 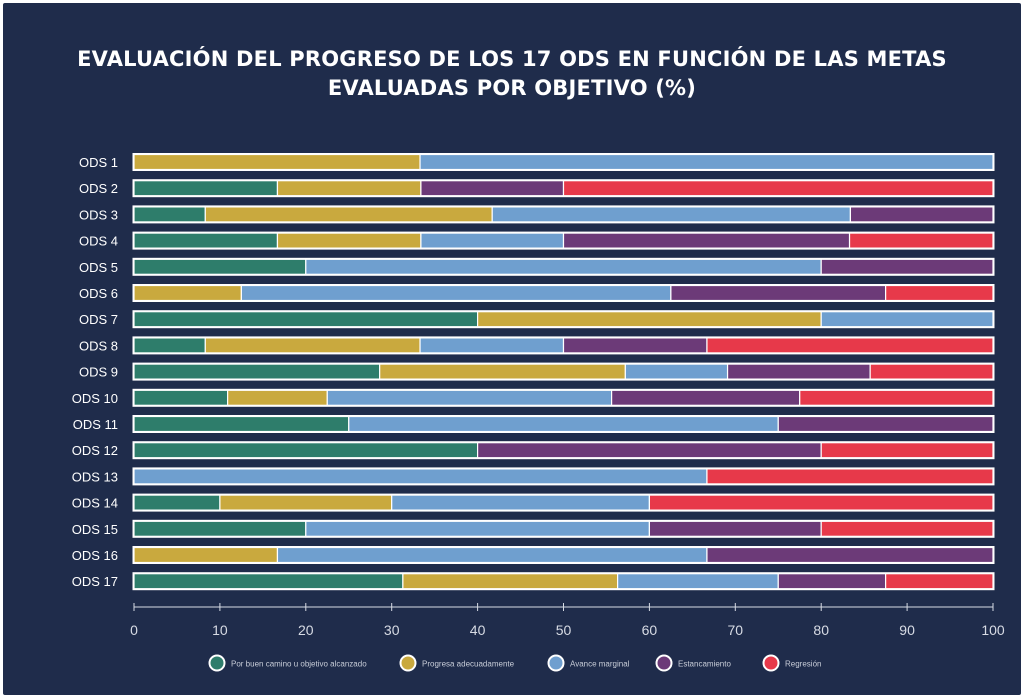 What do you see at coordinates (98, 162) in the screenshot?
I see `y-tick-label: ODS 1` at bounding box center [98, 162].